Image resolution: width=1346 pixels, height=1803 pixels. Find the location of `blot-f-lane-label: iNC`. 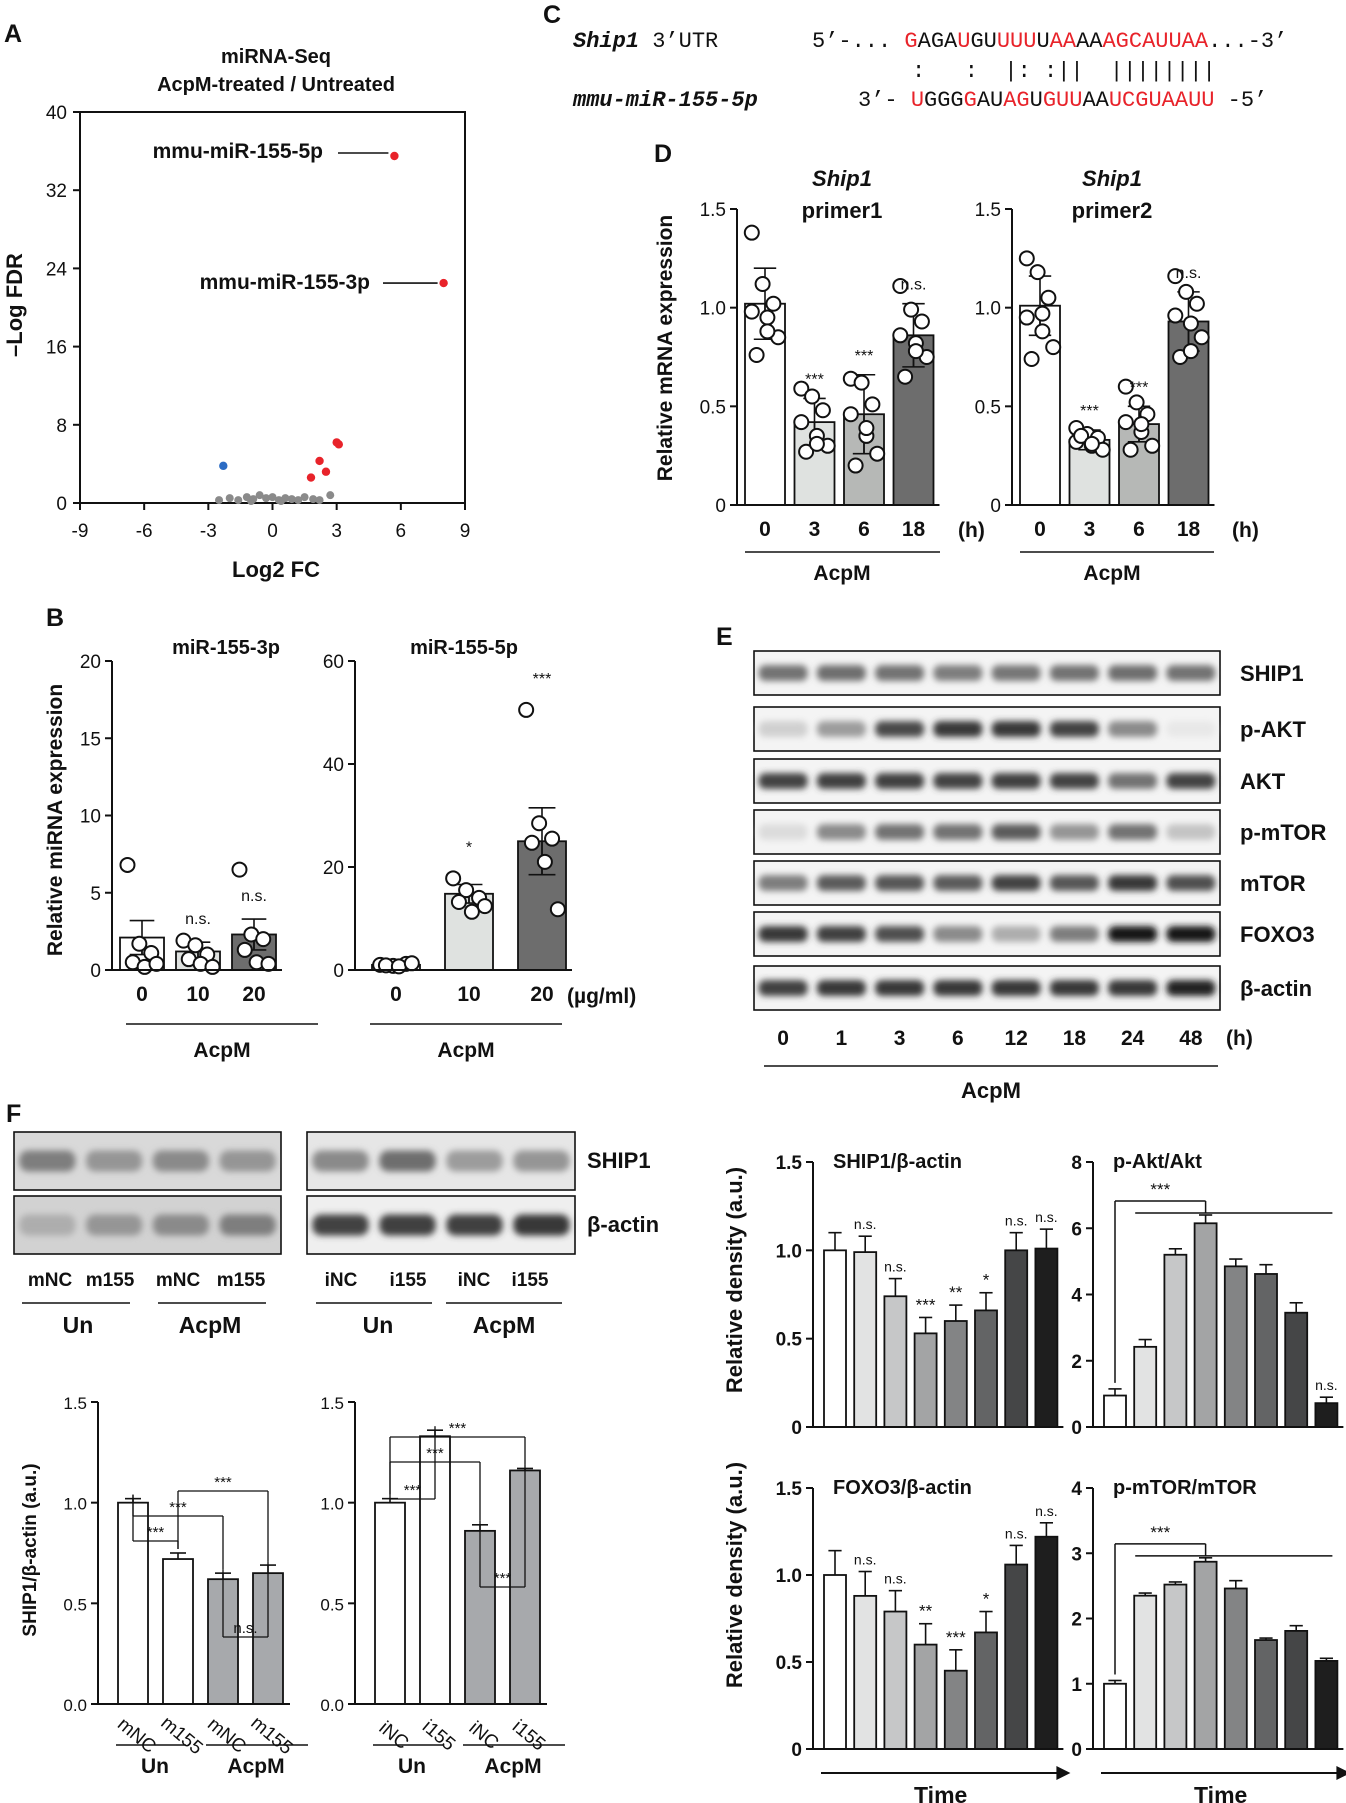

blot-f-lane-label: iNC is located at coordinates (341, 1280).